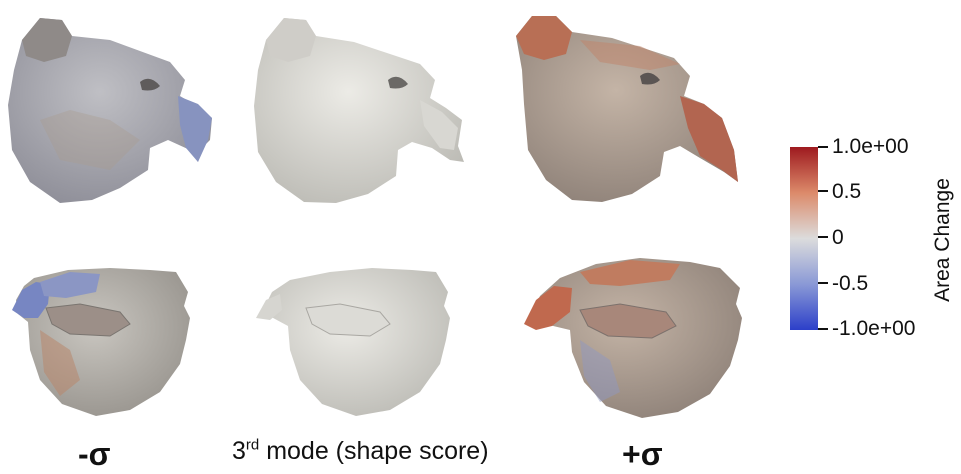 This screenshot has width=961, height=474. What do you see at coordinates (110, 110) in the screenshot?
I see `mesh-top-minus-sigma` at bounding box center [110, 110].